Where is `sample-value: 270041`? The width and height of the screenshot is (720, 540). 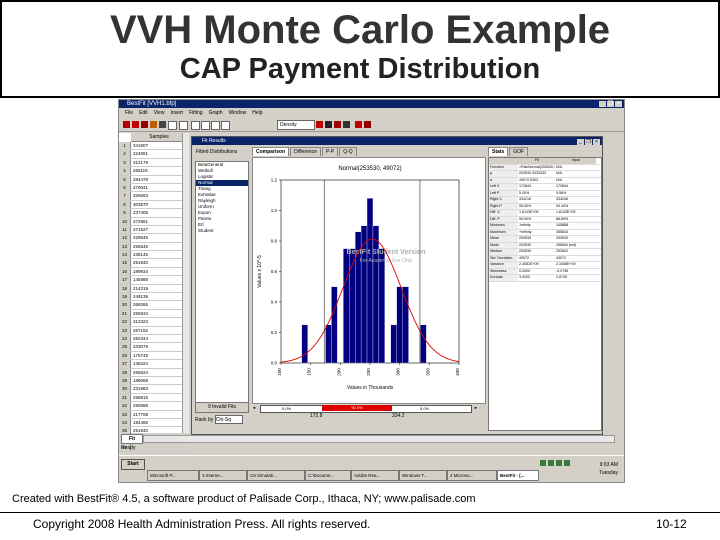 sample-value: 270041 is located at coordinates (141, 187).